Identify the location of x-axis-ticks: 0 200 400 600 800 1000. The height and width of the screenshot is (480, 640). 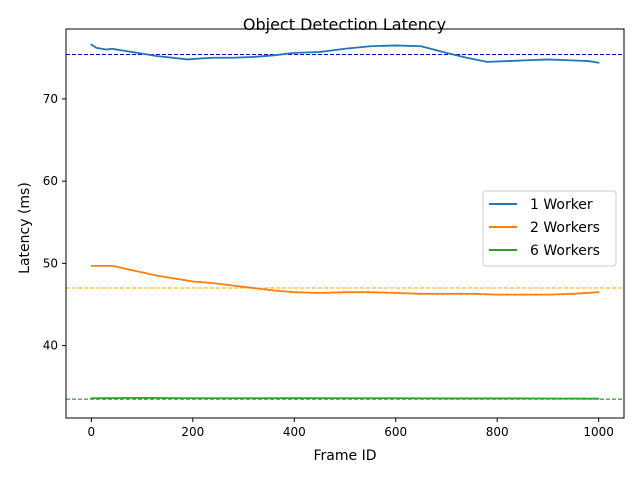
(351, 428).